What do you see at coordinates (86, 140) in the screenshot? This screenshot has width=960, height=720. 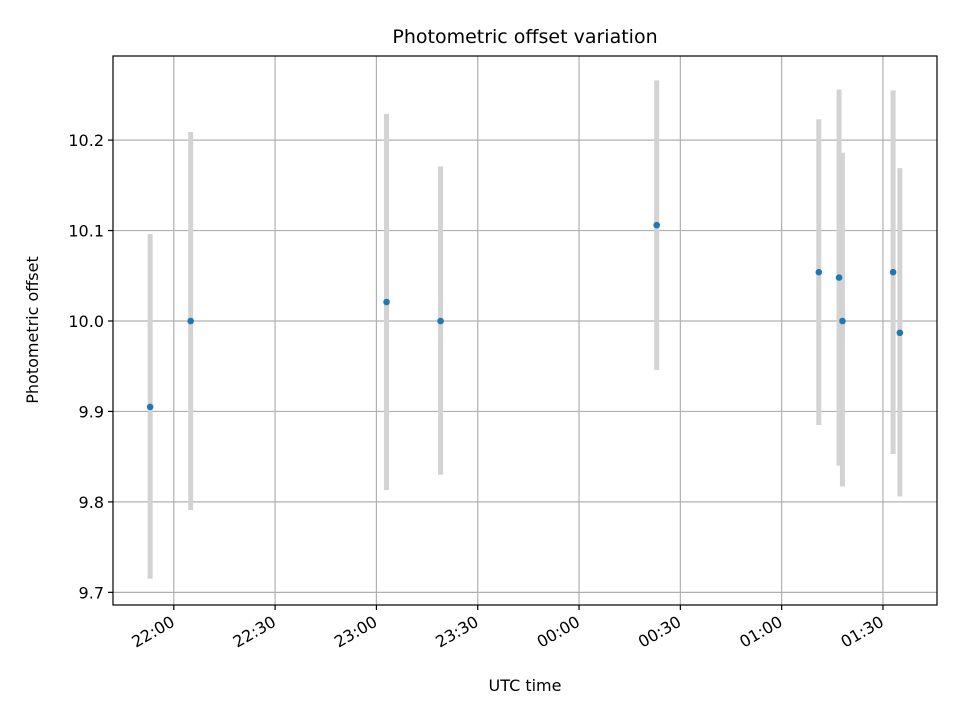 I see `y-tick-label: 10.2` at bounding box center [86, 140].